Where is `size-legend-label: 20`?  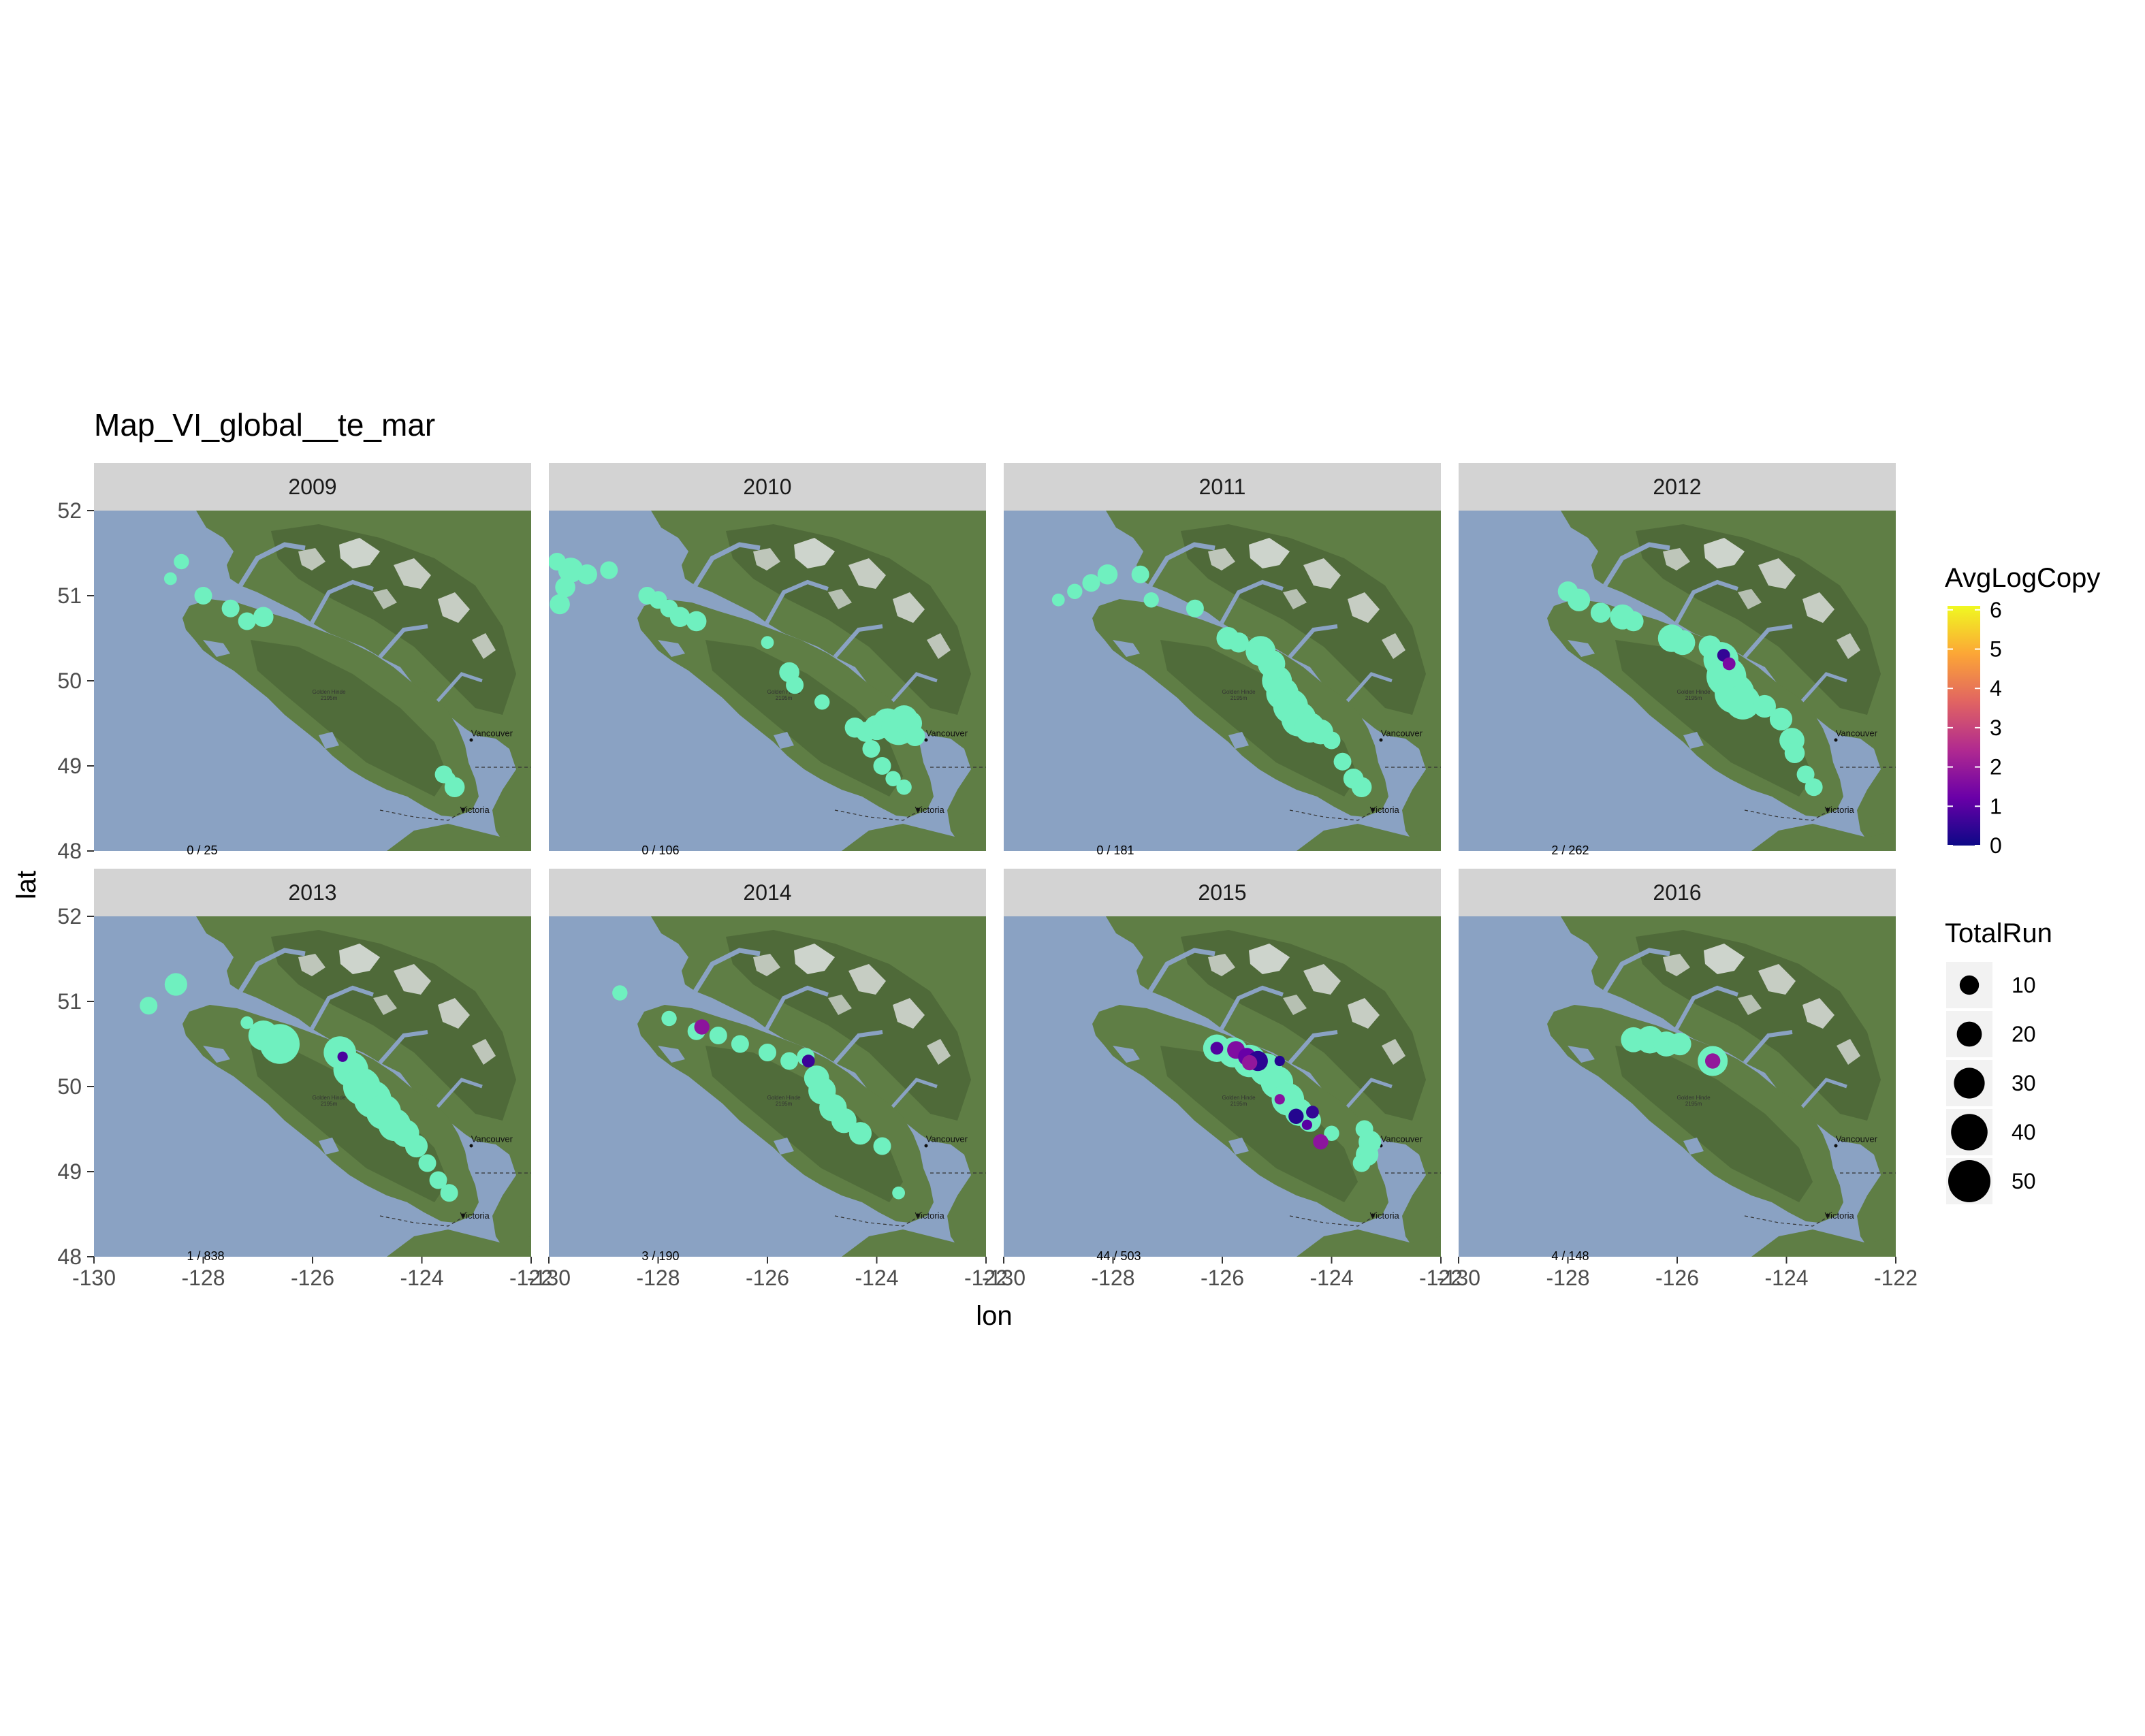
size-legend-label: 20 is located at coordinates (2024, 1034).